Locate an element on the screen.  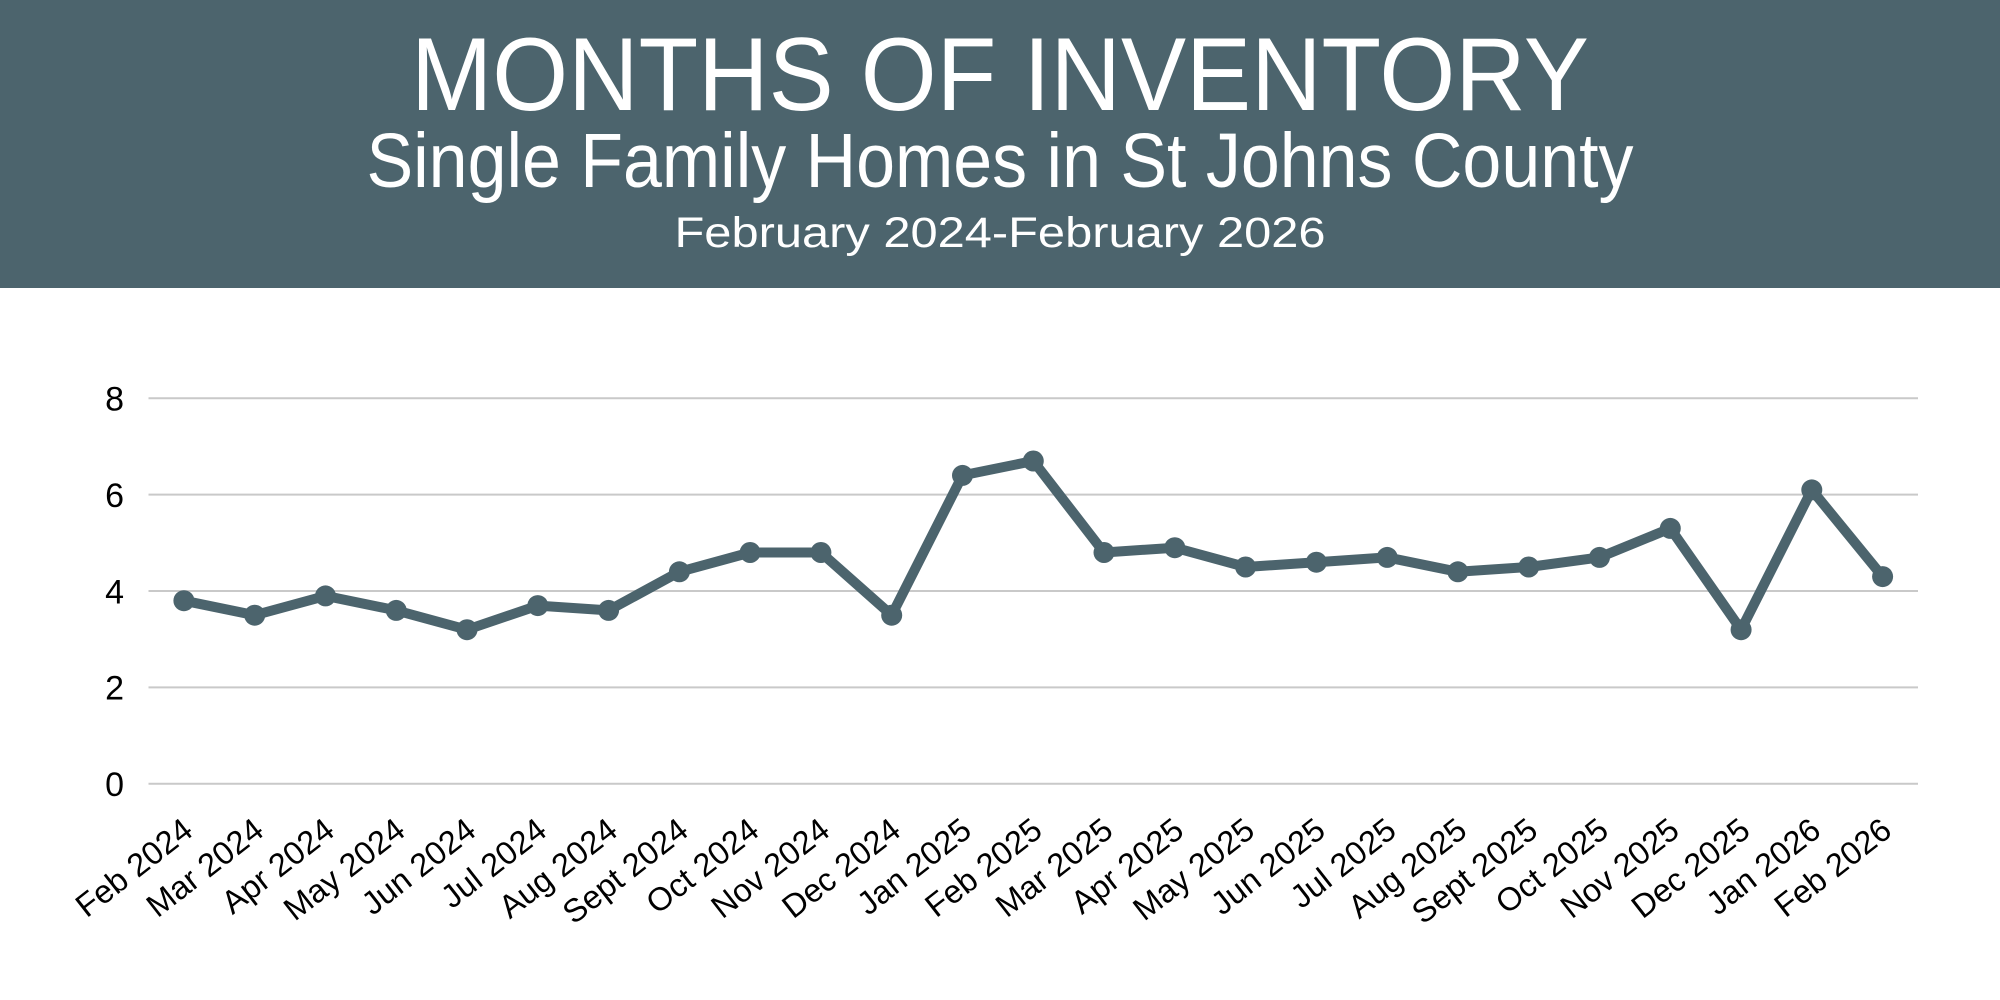
svg-text: MONTHS OF INVENTORY is located at coordinates (1000, 75).